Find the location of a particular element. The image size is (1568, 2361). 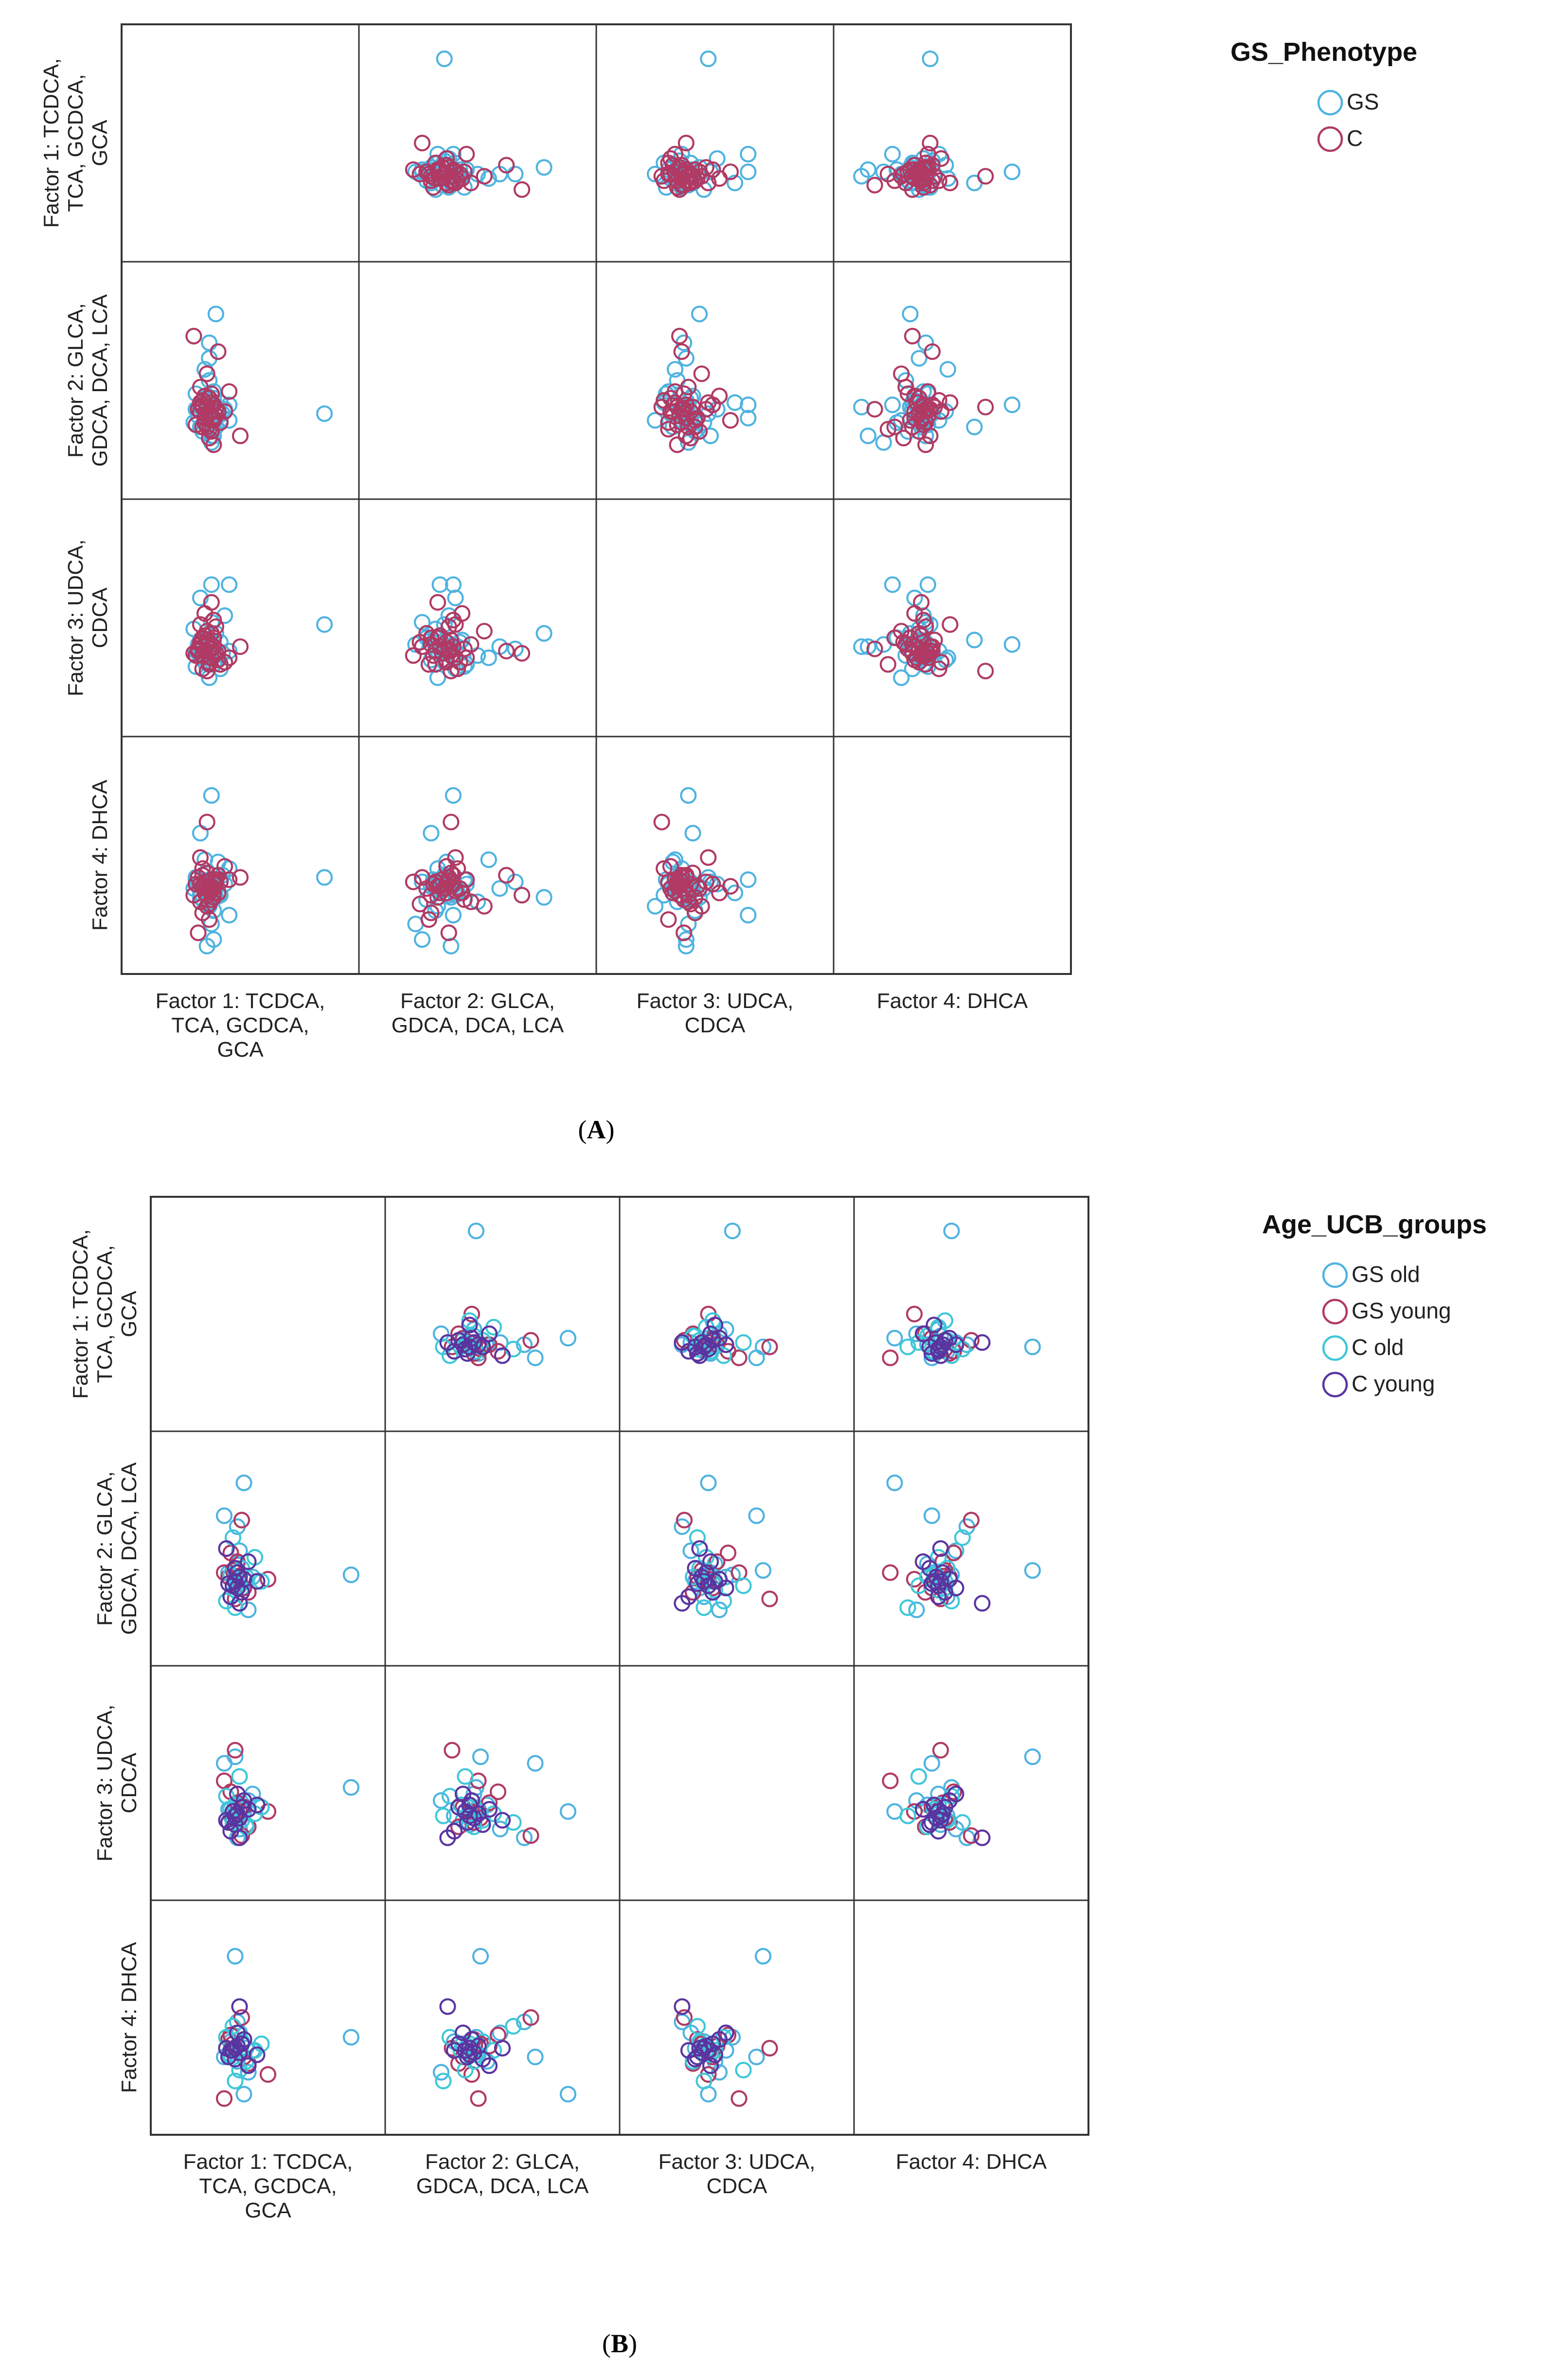

column-label-1-line-1: Factor 1: TCDCA, is located at coordinates (268, 2162).